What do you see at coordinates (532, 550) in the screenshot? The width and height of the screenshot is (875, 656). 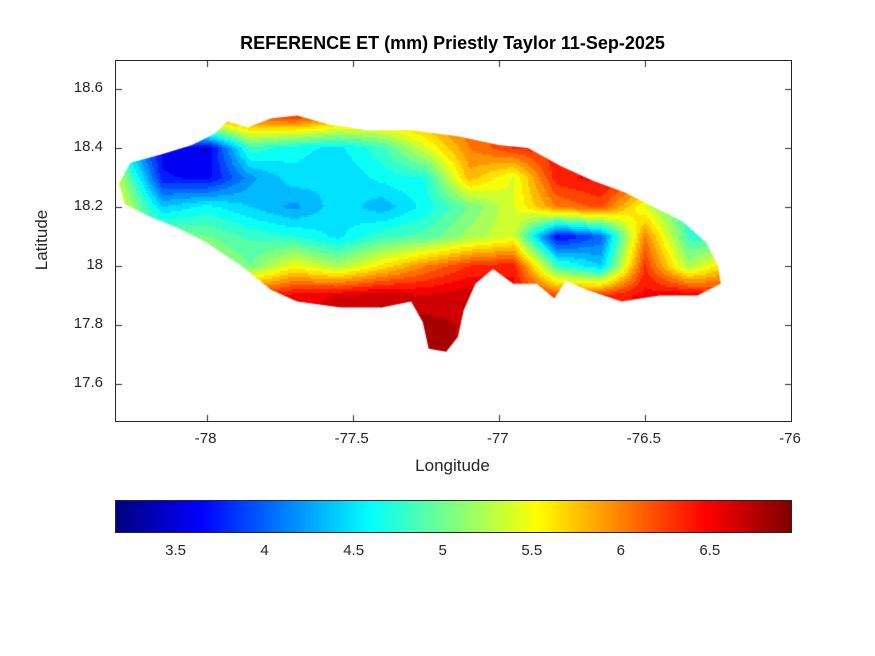 I see `colorbar-tick-label: 5.5` at bounding box center [532, 550].